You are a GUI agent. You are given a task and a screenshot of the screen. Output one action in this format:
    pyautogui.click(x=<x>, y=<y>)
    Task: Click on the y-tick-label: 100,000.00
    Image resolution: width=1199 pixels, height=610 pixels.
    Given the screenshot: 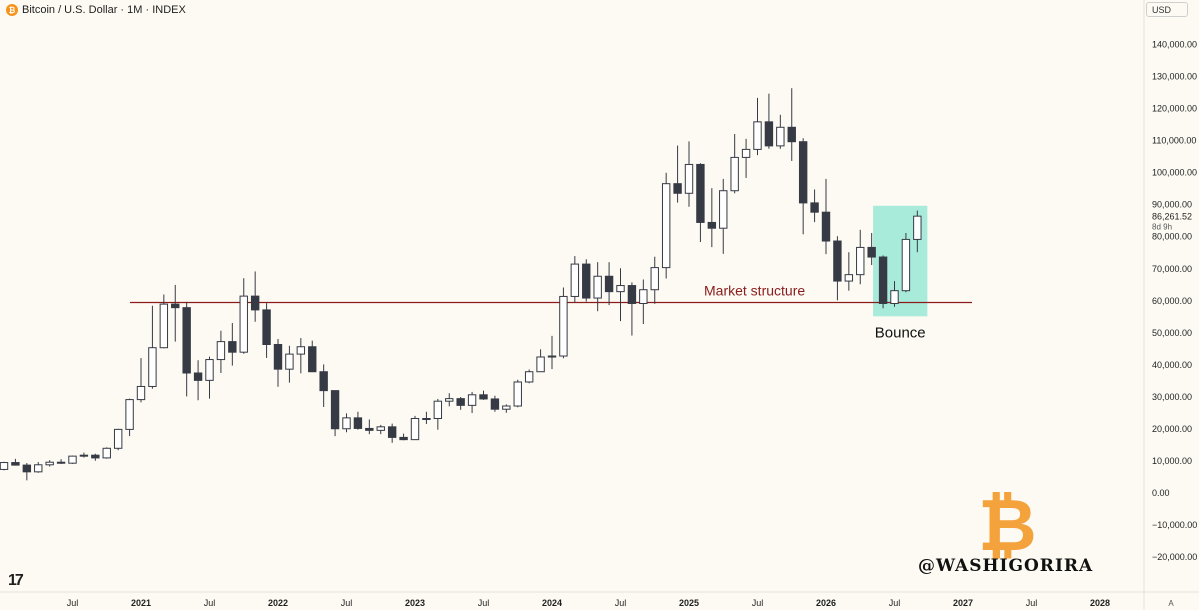 What is the action you would take?
    pyautogui.click(x=1174, y=173)
    